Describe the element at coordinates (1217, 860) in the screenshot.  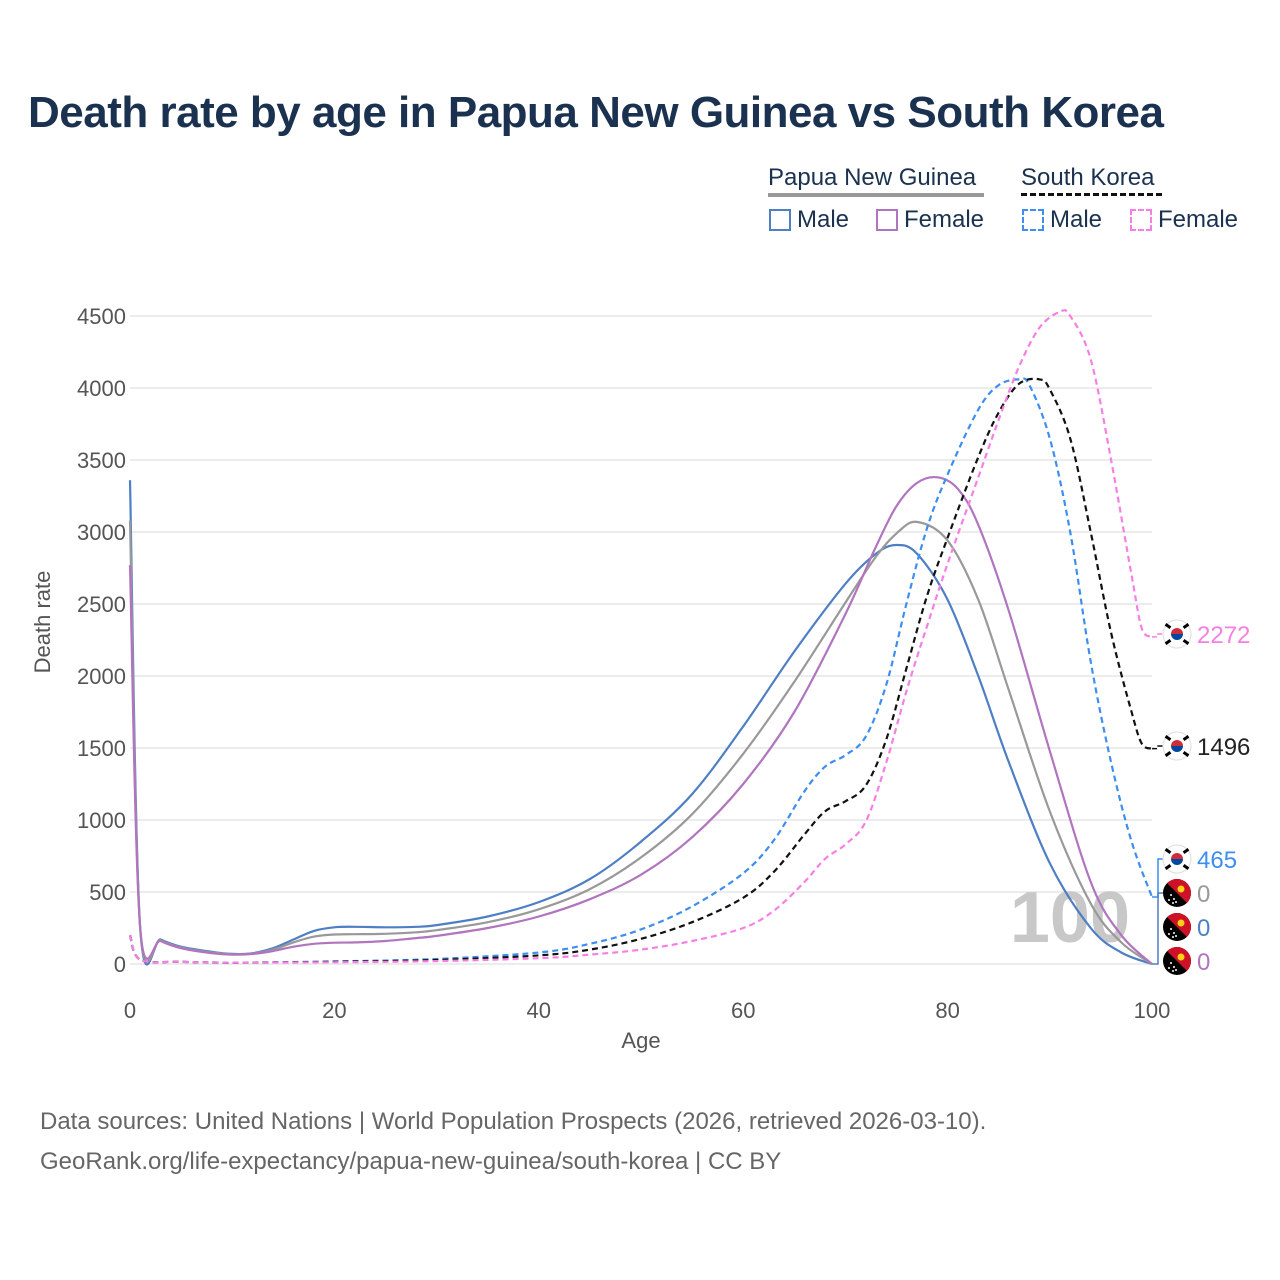
I see `end-label-value: 465` at that location.